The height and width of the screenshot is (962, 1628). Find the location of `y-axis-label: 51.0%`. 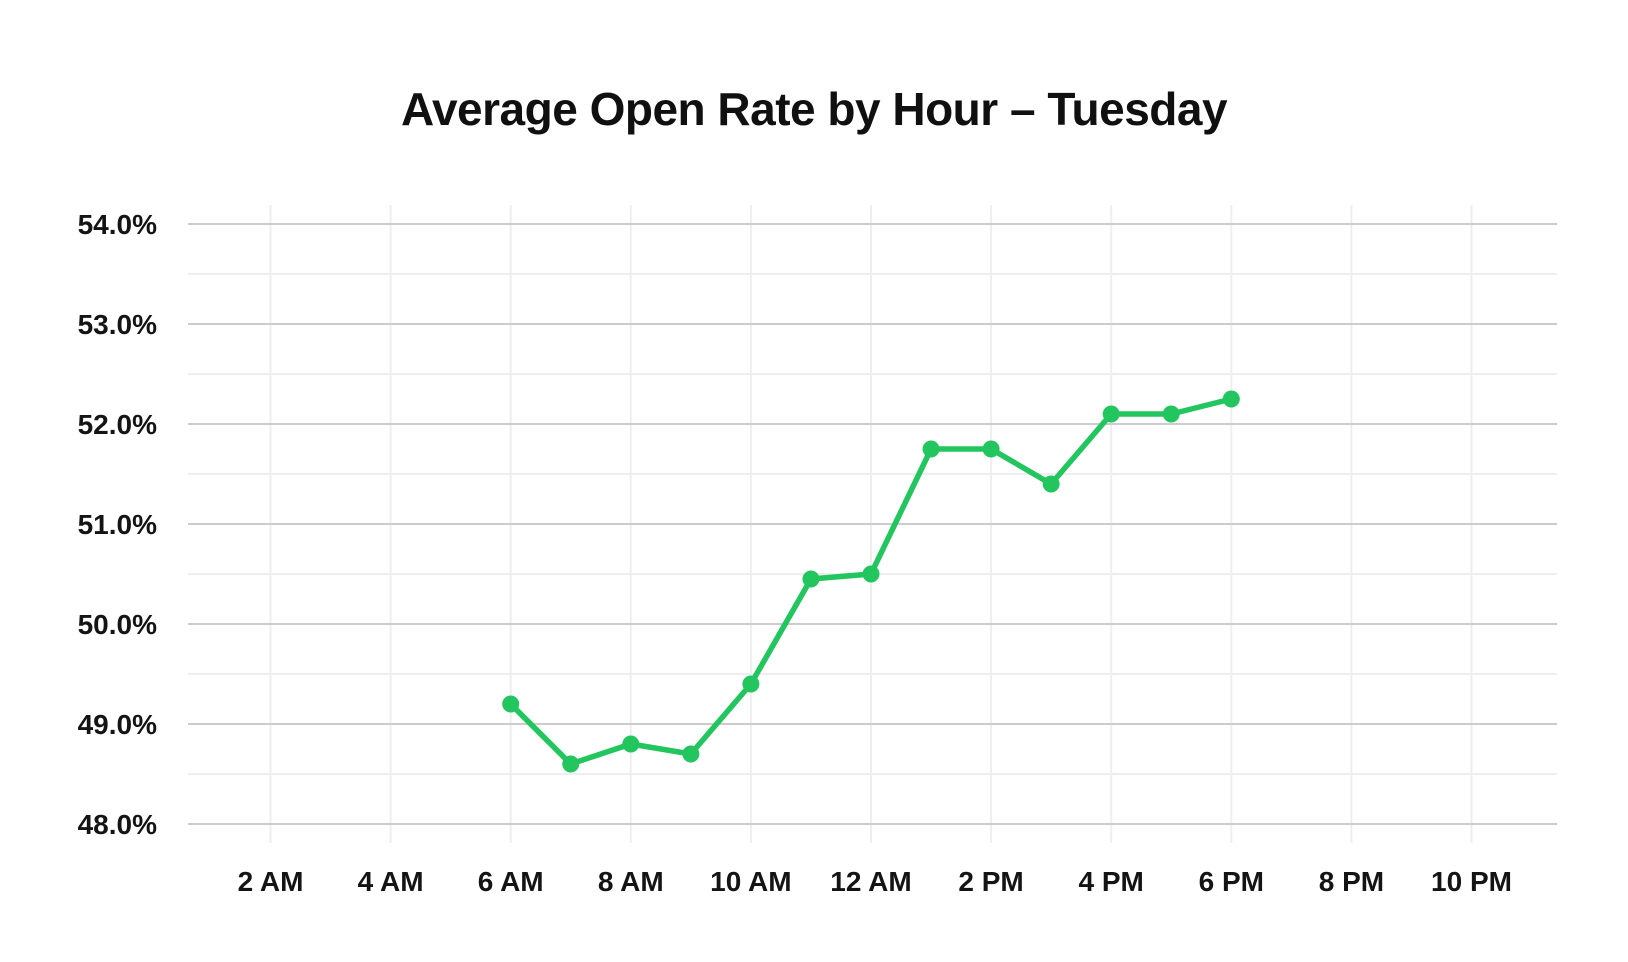

y-axis-label: 51.0% is located at coordinates (117, 524).